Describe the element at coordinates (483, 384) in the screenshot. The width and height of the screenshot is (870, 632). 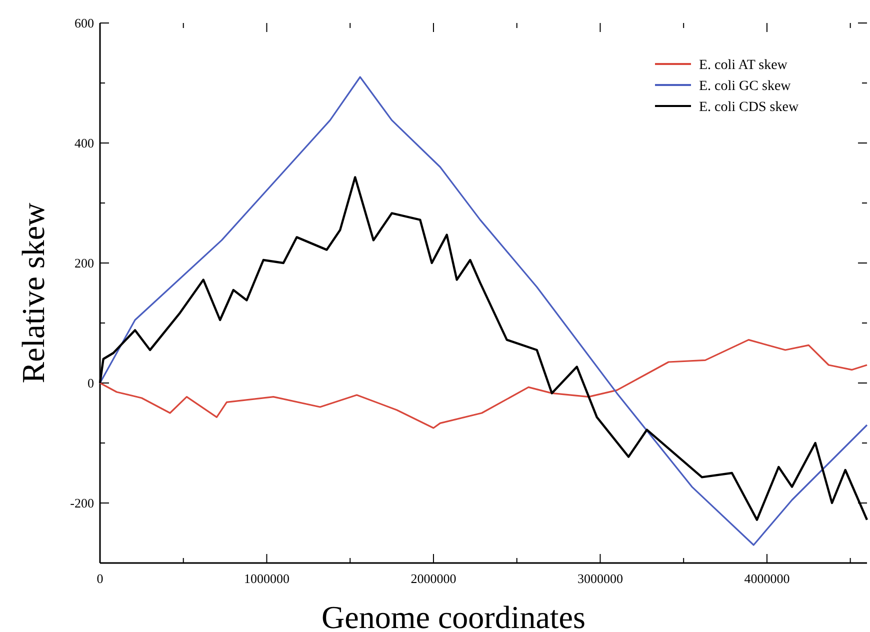
I see `line-series` at that location.